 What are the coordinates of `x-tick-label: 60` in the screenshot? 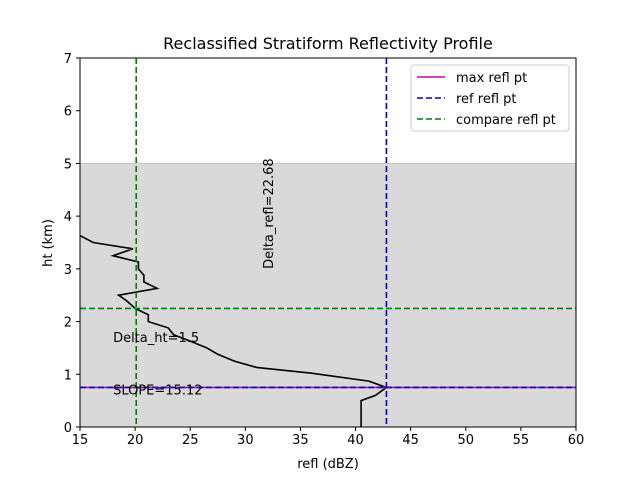 It's located at (576, 440).